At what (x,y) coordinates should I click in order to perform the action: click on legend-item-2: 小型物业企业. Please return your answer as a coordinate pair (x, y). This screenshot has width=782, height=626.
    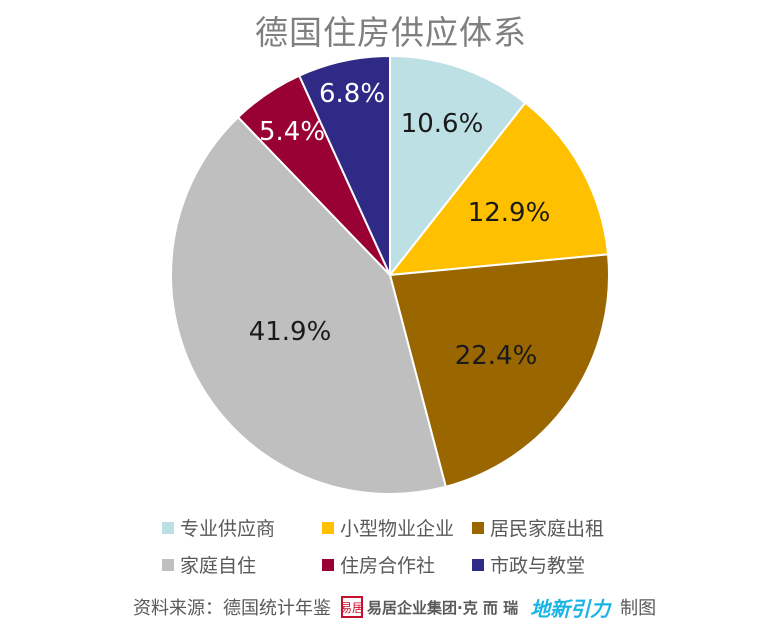
    Looking at the image, I should click on (397, 527).